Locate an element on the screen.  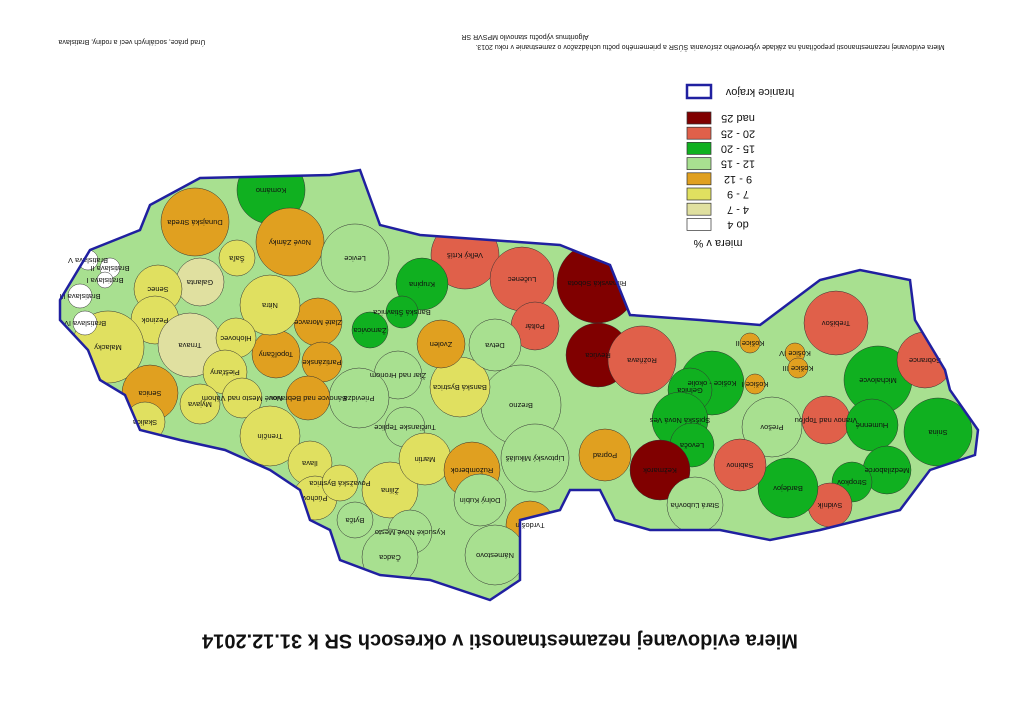
legend-title: miera v % is located at coordinates (717, 243).